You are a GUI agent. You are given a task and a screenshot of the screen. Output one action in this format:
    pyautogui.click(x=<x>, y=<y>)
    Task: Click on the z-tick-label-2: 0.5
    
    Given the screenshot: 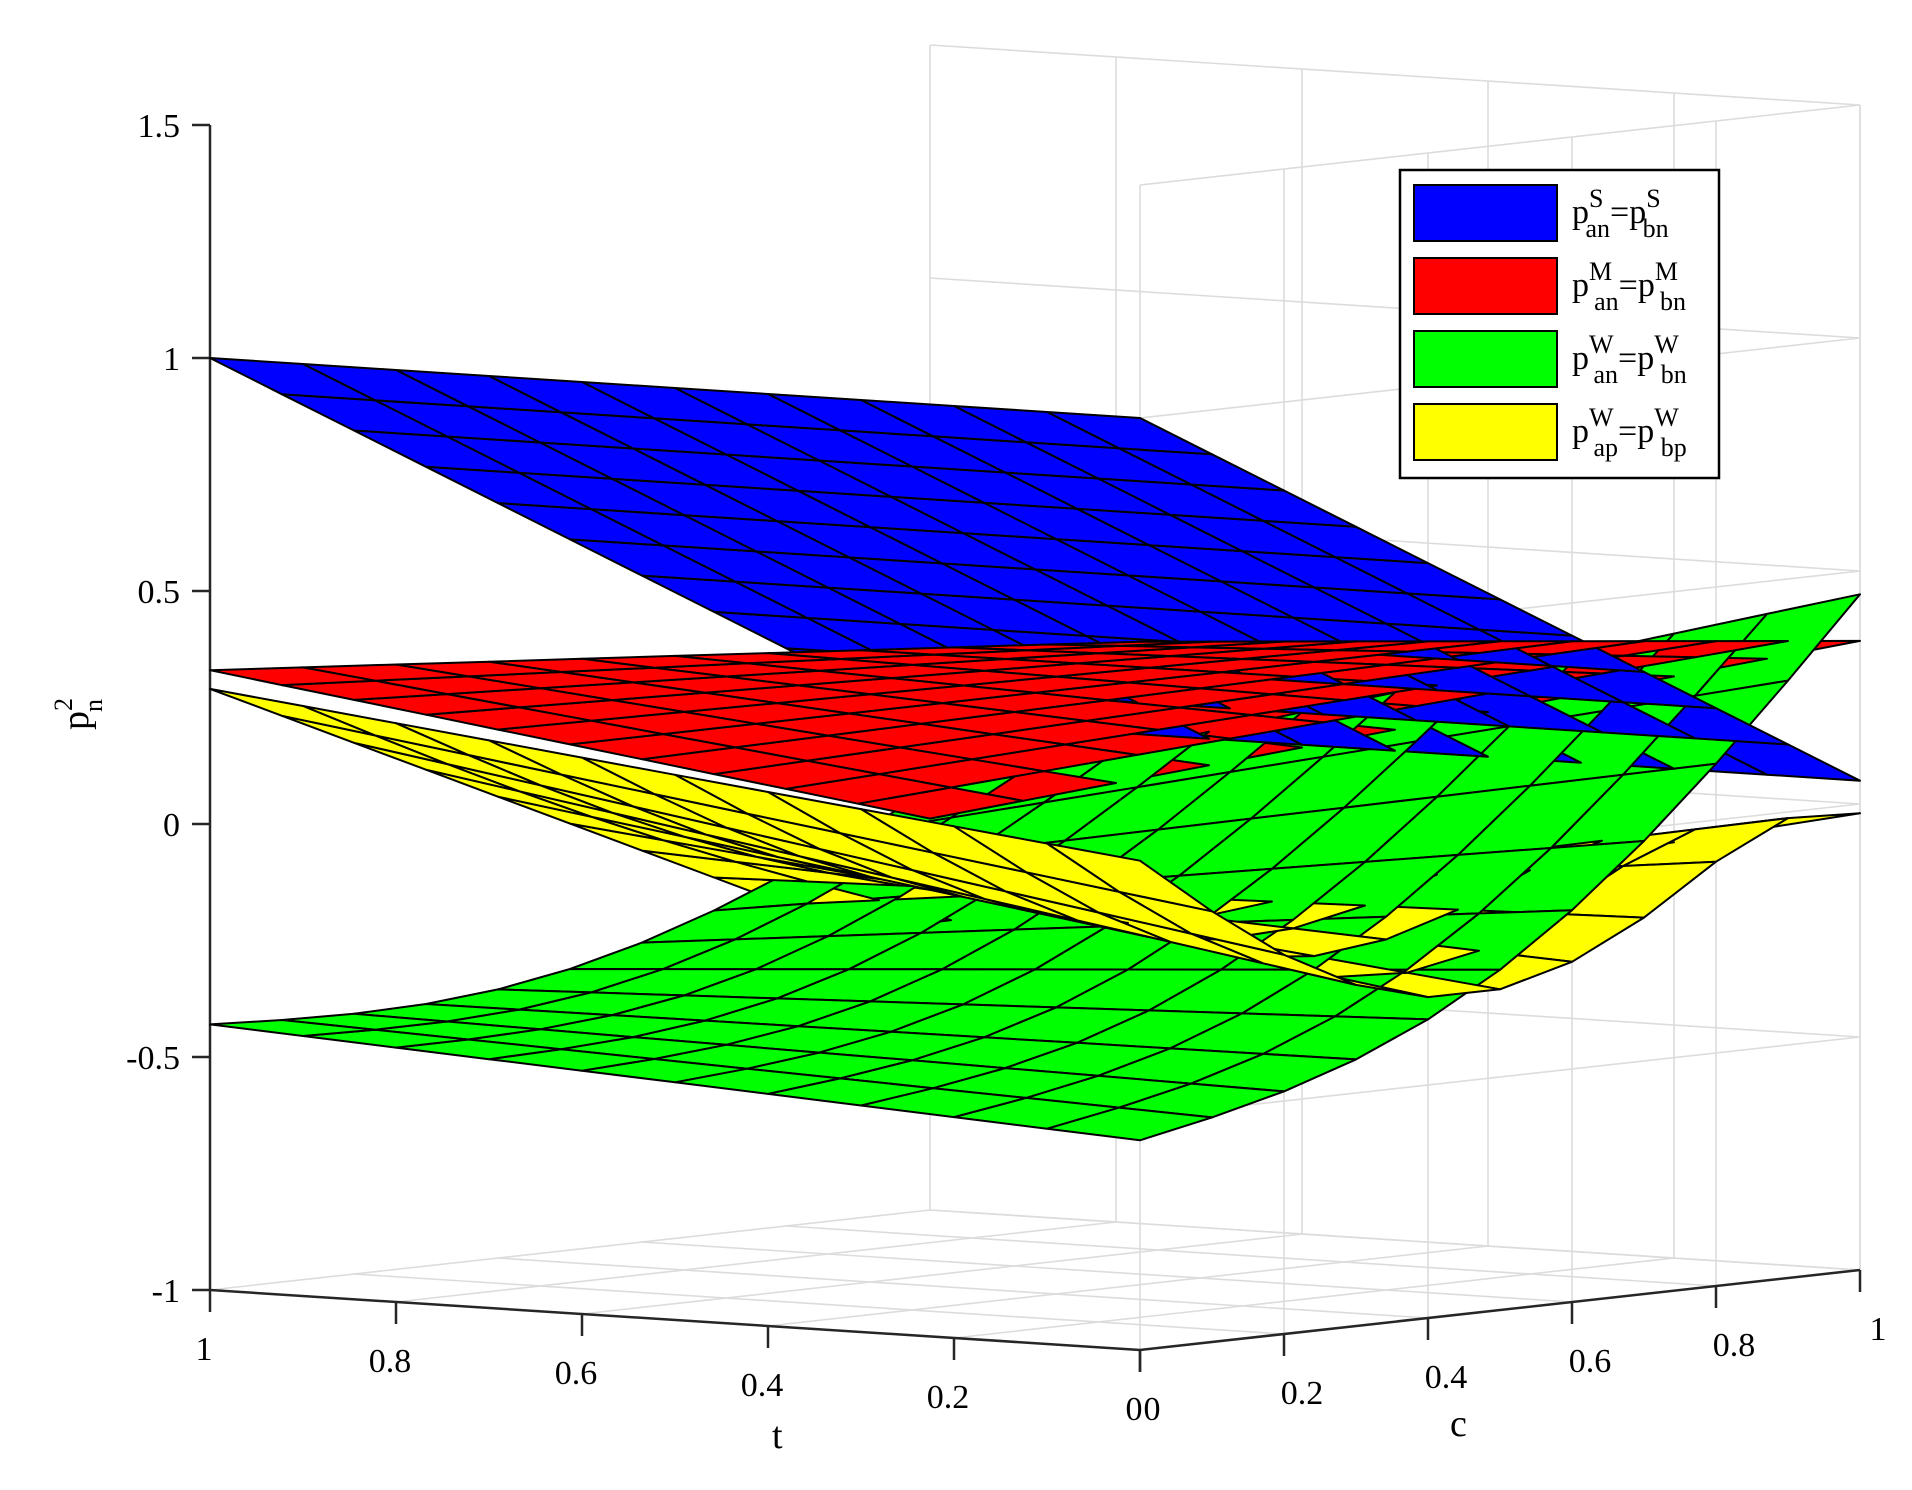 What is the action you would take?
    pyautogui.click(x=159, y=592)
    